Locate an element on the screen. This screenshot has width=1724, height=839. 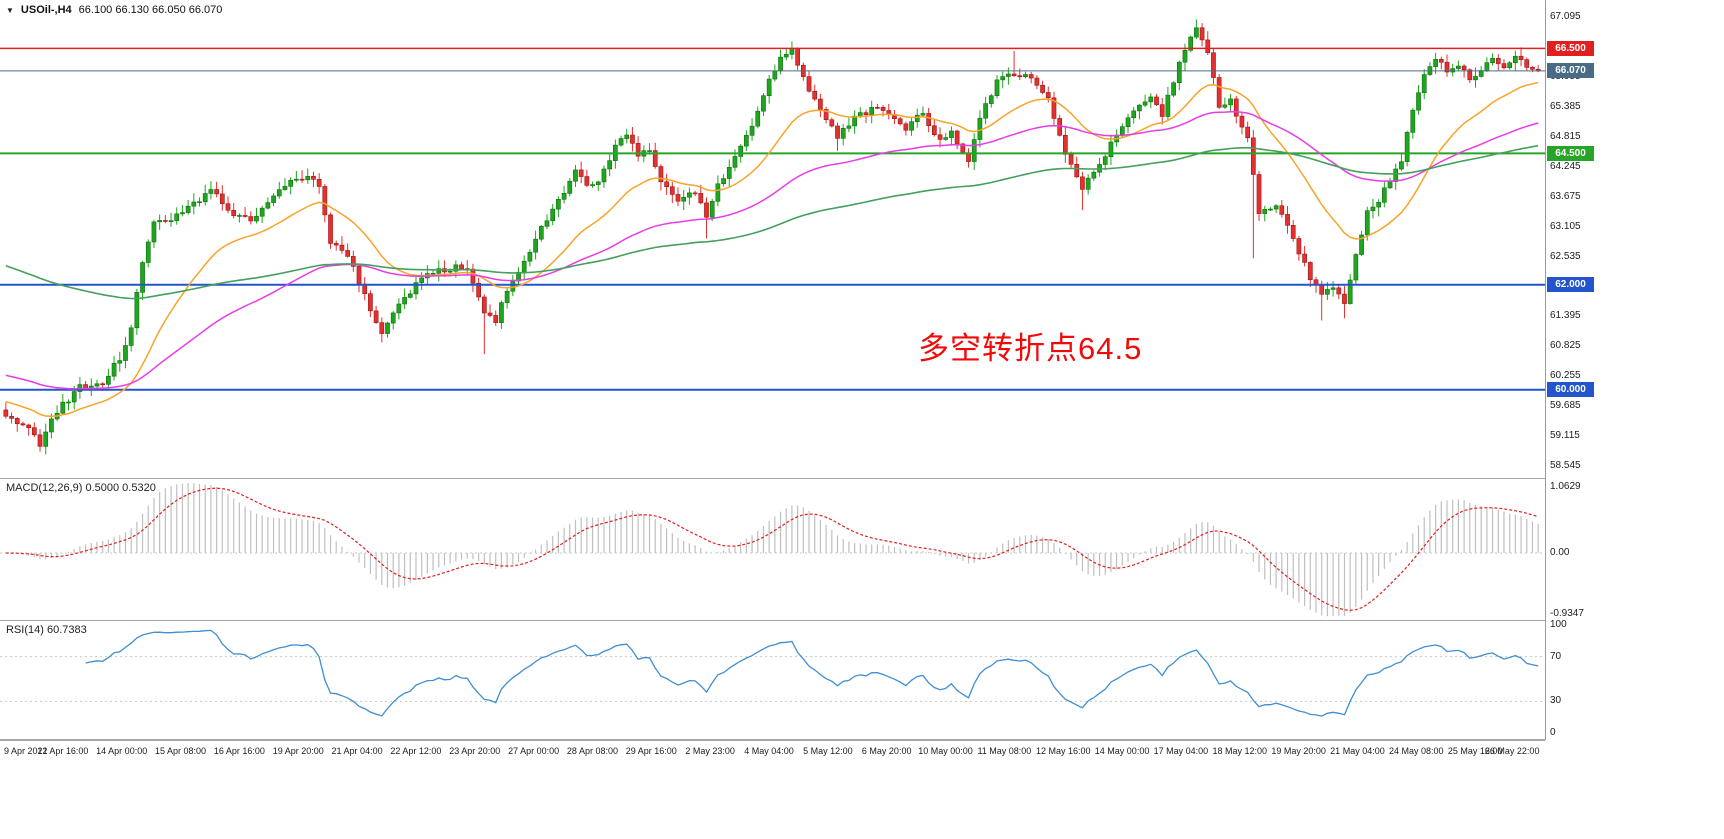
rsi-axis-label: 0 is located at coordinates (1553, 732).